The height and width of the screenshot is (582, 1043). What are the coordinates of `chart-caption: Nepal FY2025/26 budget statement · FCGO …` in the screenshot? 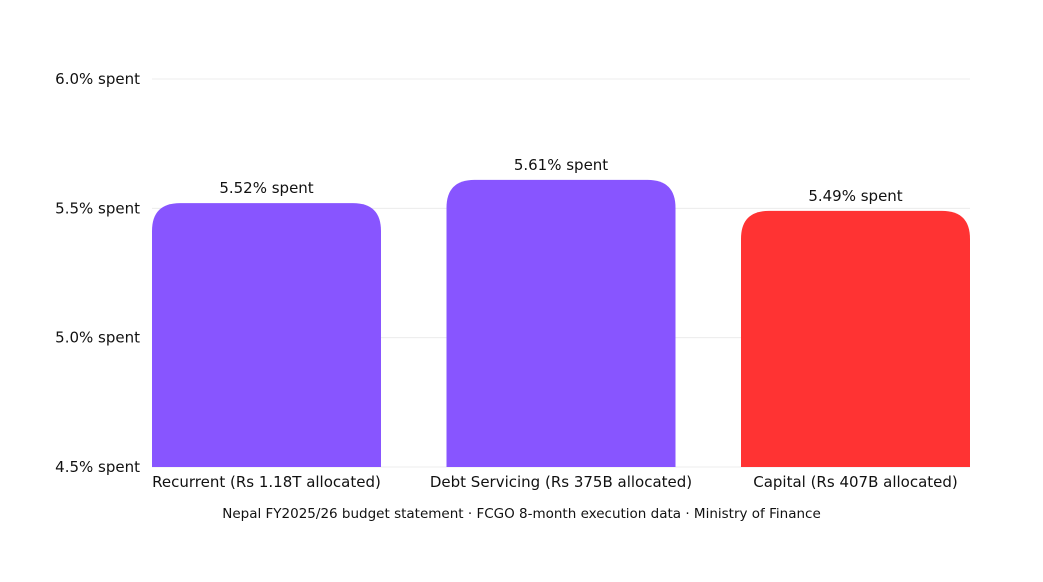 It's located at (521, 514).